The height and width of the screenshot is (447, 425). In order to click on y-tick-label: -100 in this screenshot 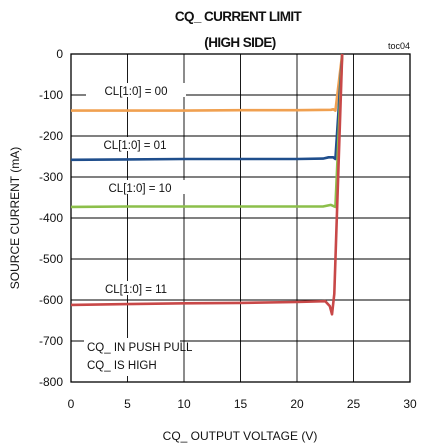, I will do `click(51, 95)`.